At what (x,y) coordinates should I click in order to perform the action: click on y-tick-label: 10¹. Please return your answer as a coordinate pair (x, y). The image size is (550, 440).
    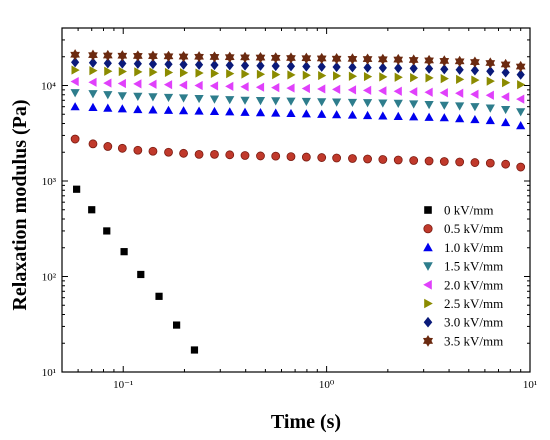
    Looking at the image, I should click on (49, 373).